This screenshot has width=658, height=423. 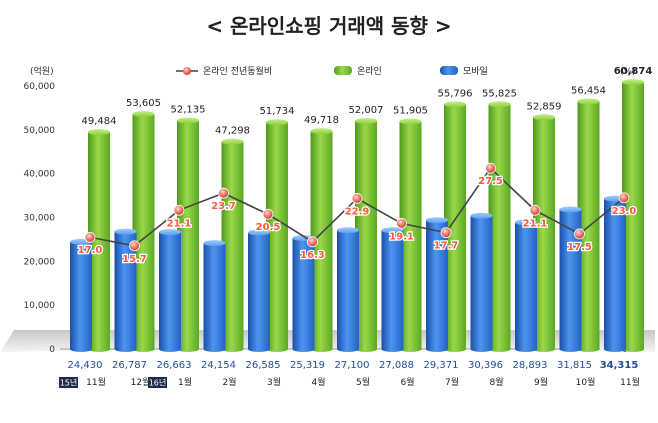 I want to click on online-value-label: 49,484, so click(x=99, y=121).